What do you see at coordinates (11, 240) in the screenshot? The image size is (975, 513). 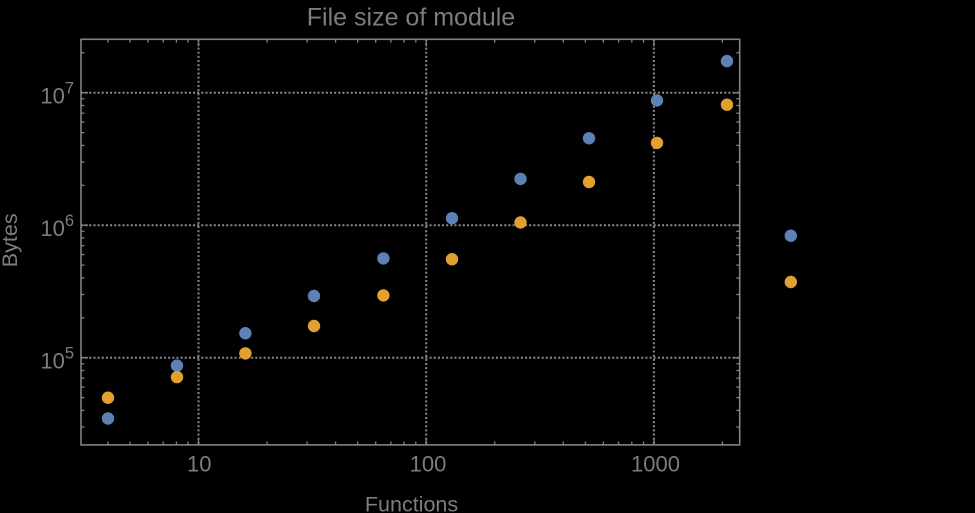 I see `svg-text: Bytes` at bounding box center [11, 240].